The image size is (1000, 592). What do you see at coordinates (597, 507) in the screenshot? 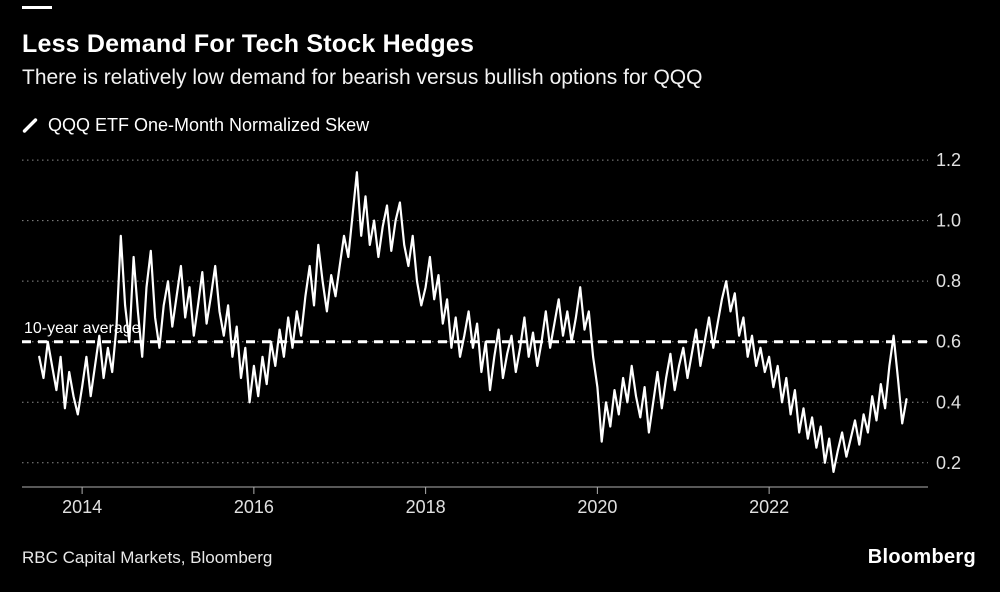
I see `x-axis-label: 2020` at bounding box center [597, 507].